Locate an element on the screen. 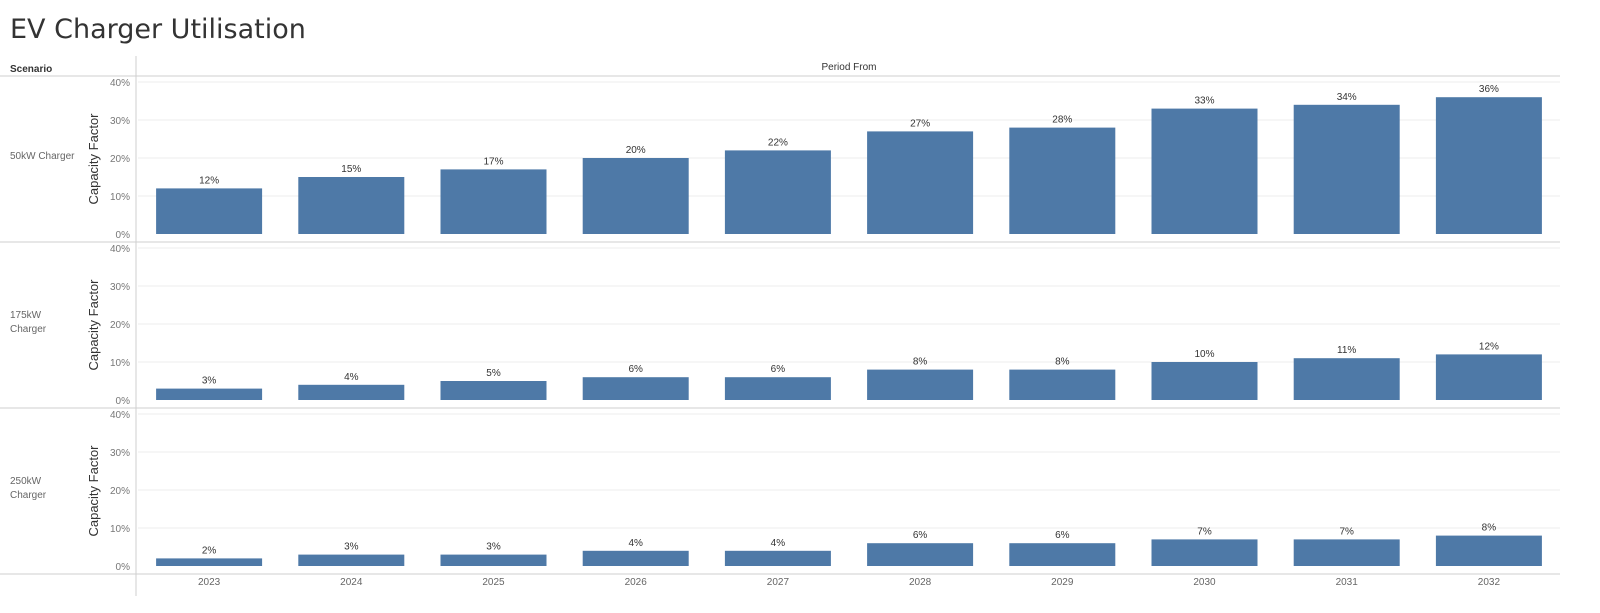  x-tick-label: 2027 is located at coordinates (778, 582).